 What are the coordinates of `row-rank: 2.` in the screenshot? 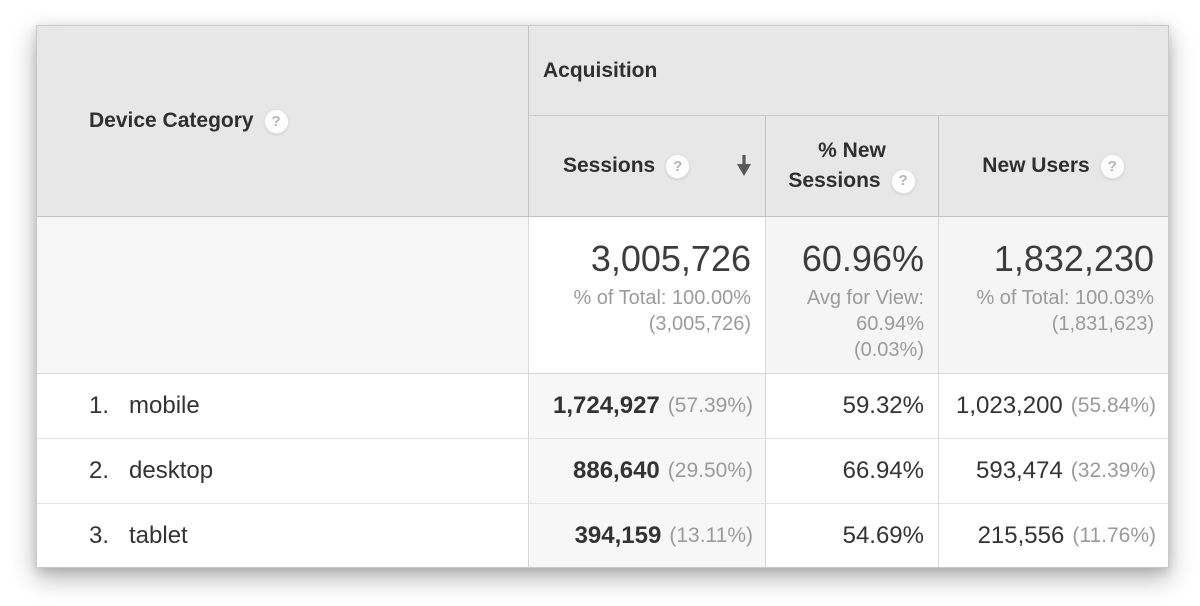 It's located at (99, 470).